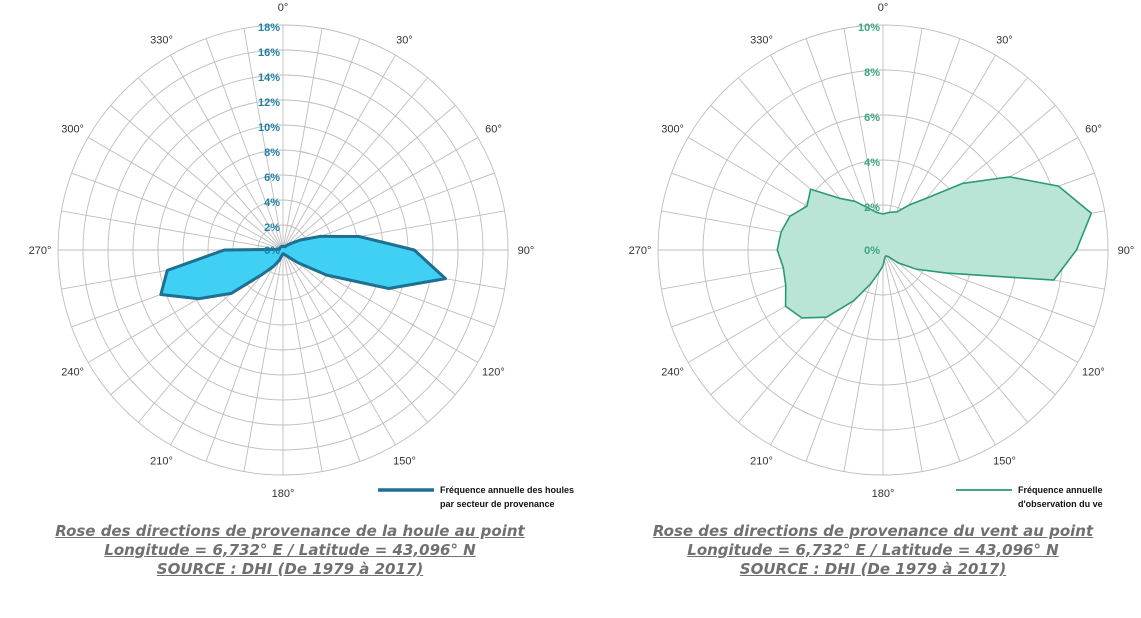 The width and height of the screenshot is (1141, 618). What do you see at coordinates (1093, 373) in the screenshot?
I see `wind-angle-label: 120°` at bounding box center [1093, 373].